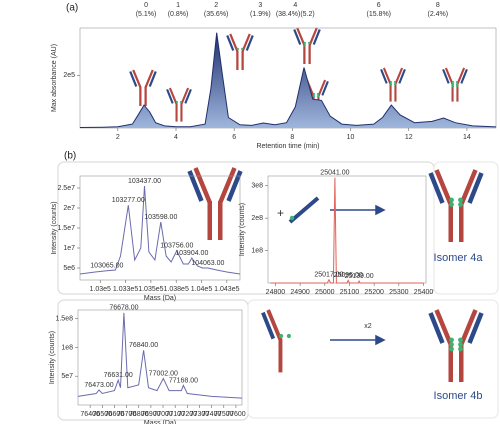 The height and width of the screenshot is (424, 500). Describe the element at coordinates (67, 347) in the screenshot. I see `y-tick-label: 1e8` at that location.